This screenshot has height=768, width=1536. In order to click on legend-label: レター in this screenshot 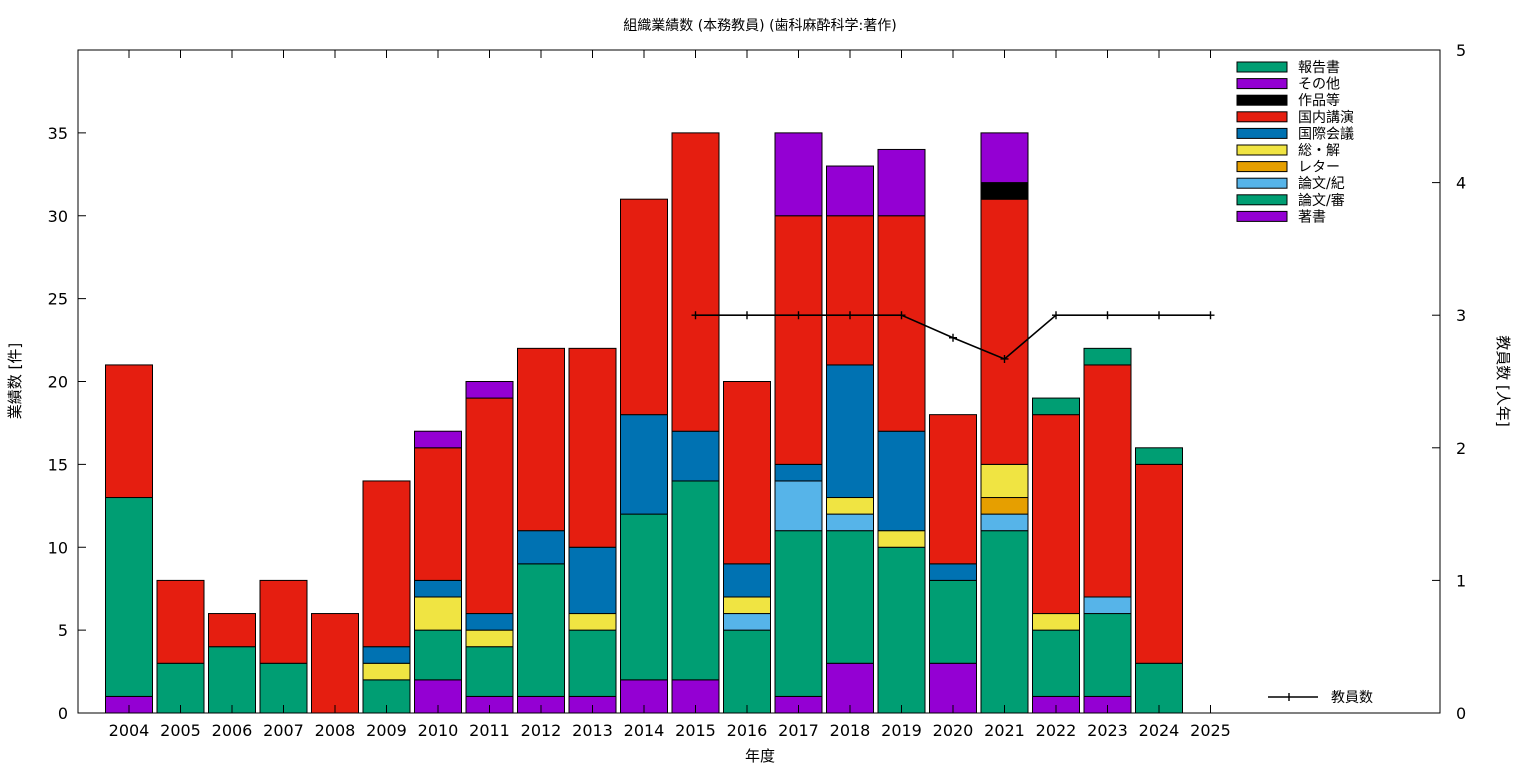, I will do `click(1319, 168)`.